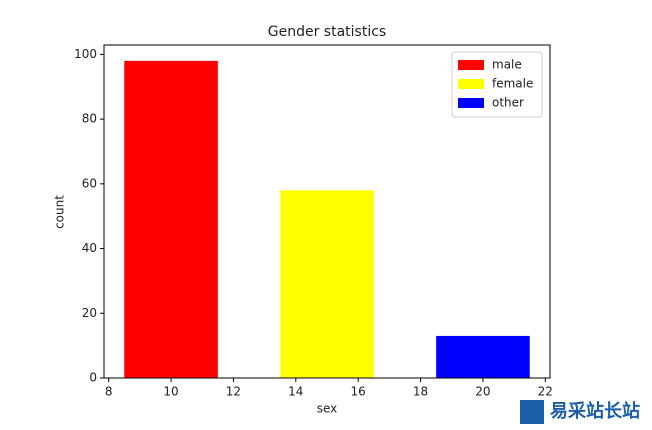  I want to click on chart-title: Gender statistics, so click(327, 32).